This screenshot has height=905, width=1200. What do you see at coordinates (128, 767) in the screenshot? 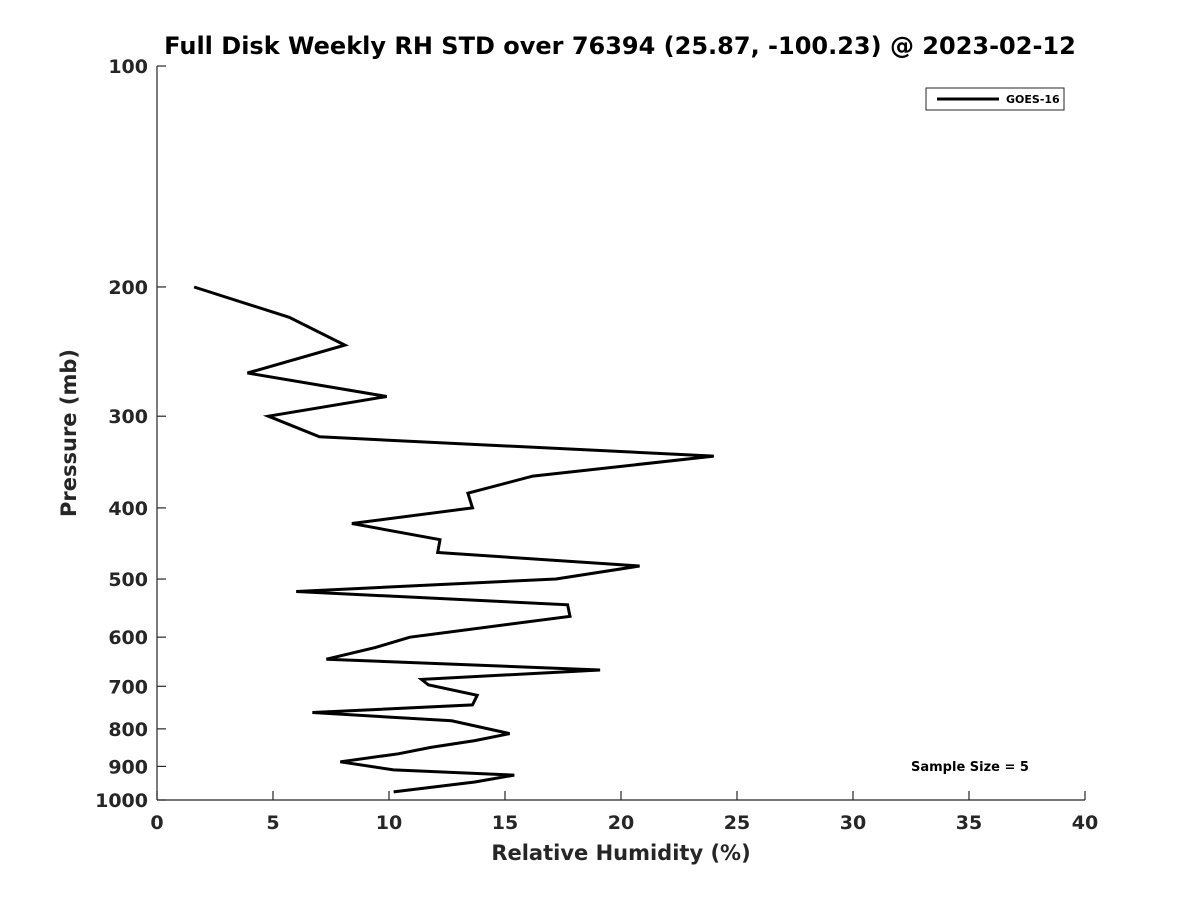
I see `y-tick-label: 900` at bounding box center [128, 767].